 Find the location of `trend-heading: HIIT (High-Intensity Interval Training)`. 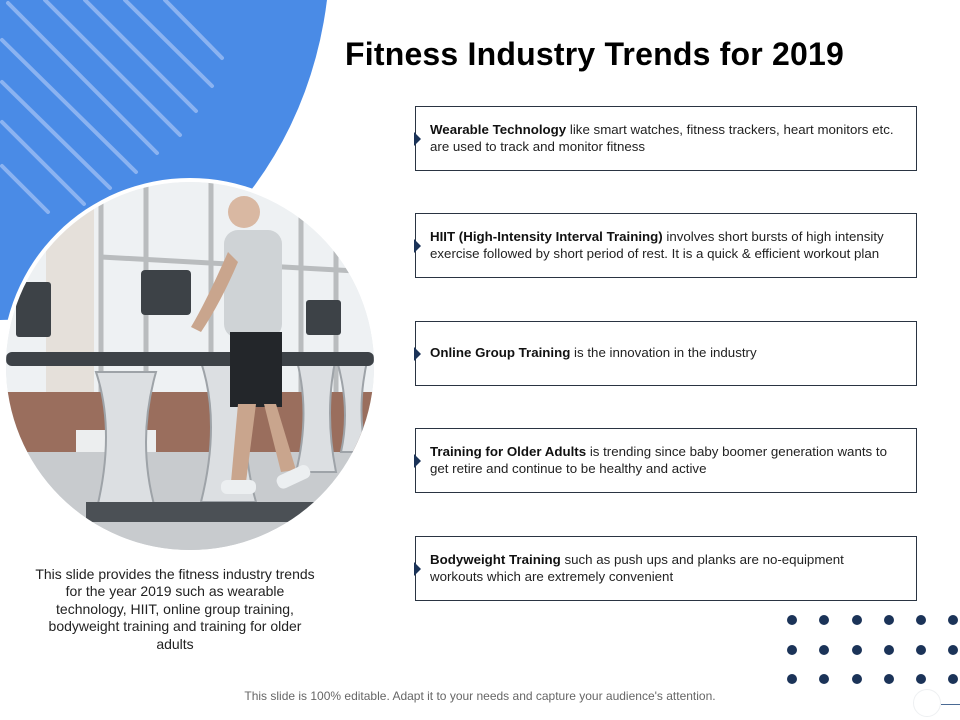

trend-heading: HIIT (High-Intensity Interval Training) is located at coordinates (546, 236).